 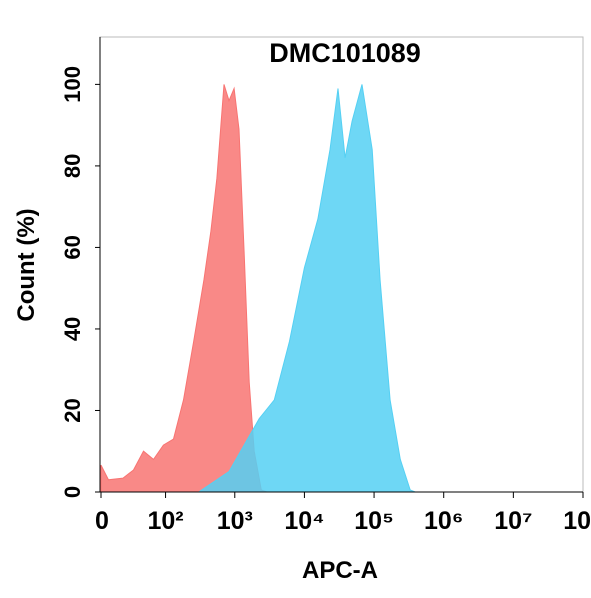 I want to click on y-tick-label: 40, so click(x=72, y=329).